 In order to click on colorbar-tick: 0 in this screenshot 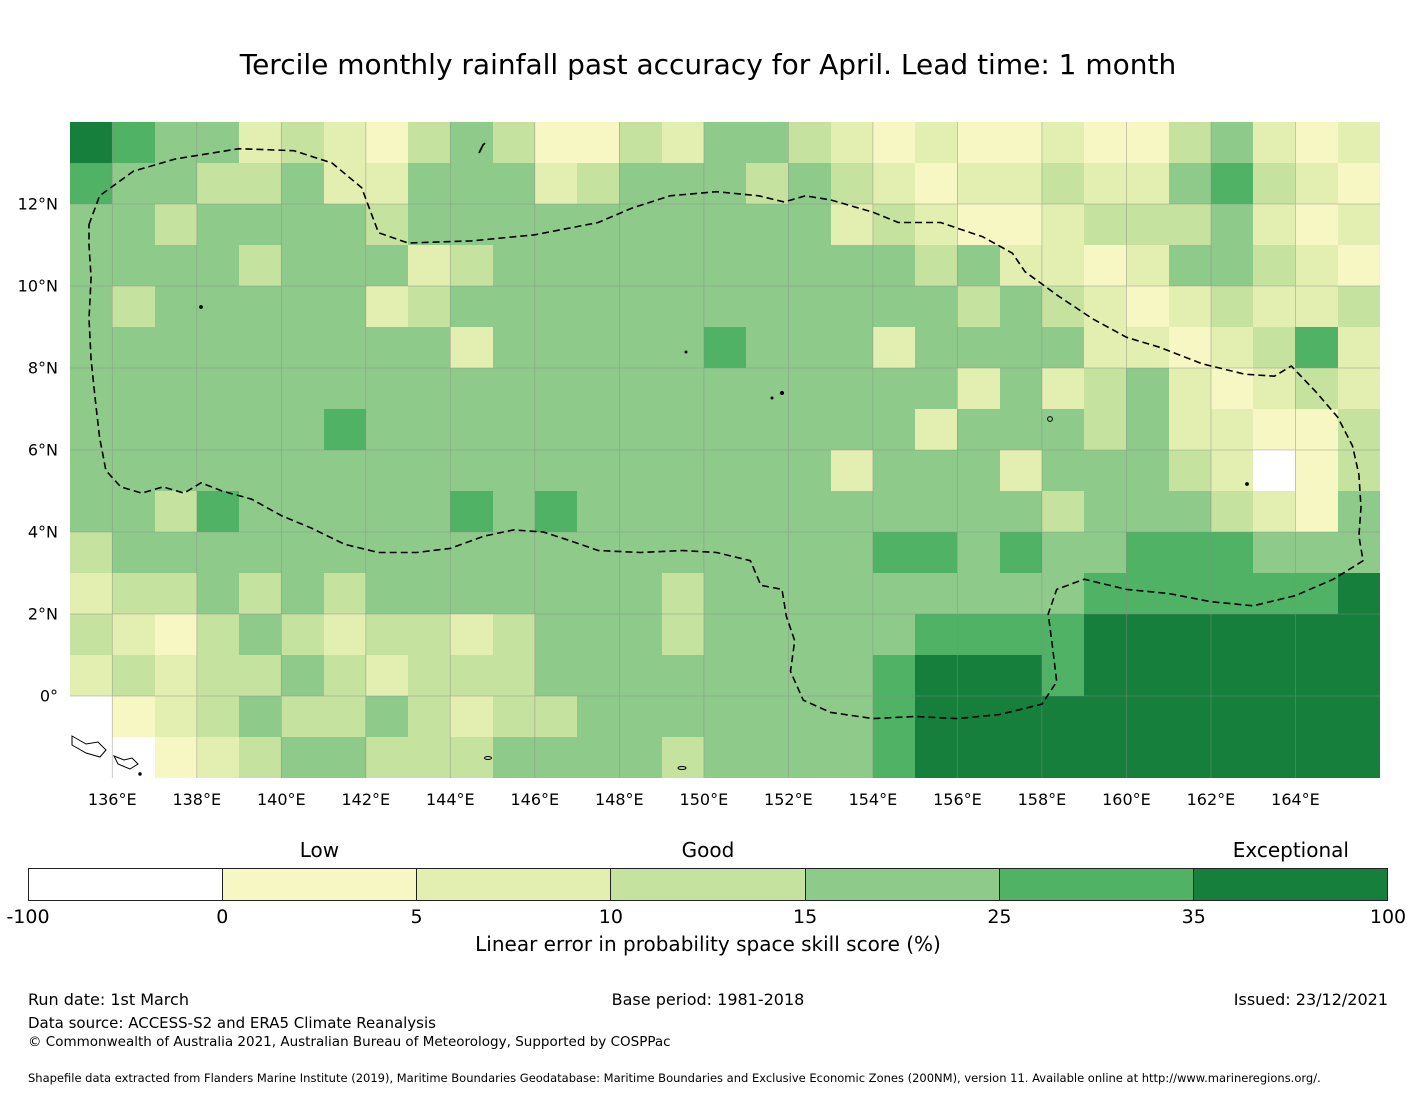, I will do `click(222, 917)`.